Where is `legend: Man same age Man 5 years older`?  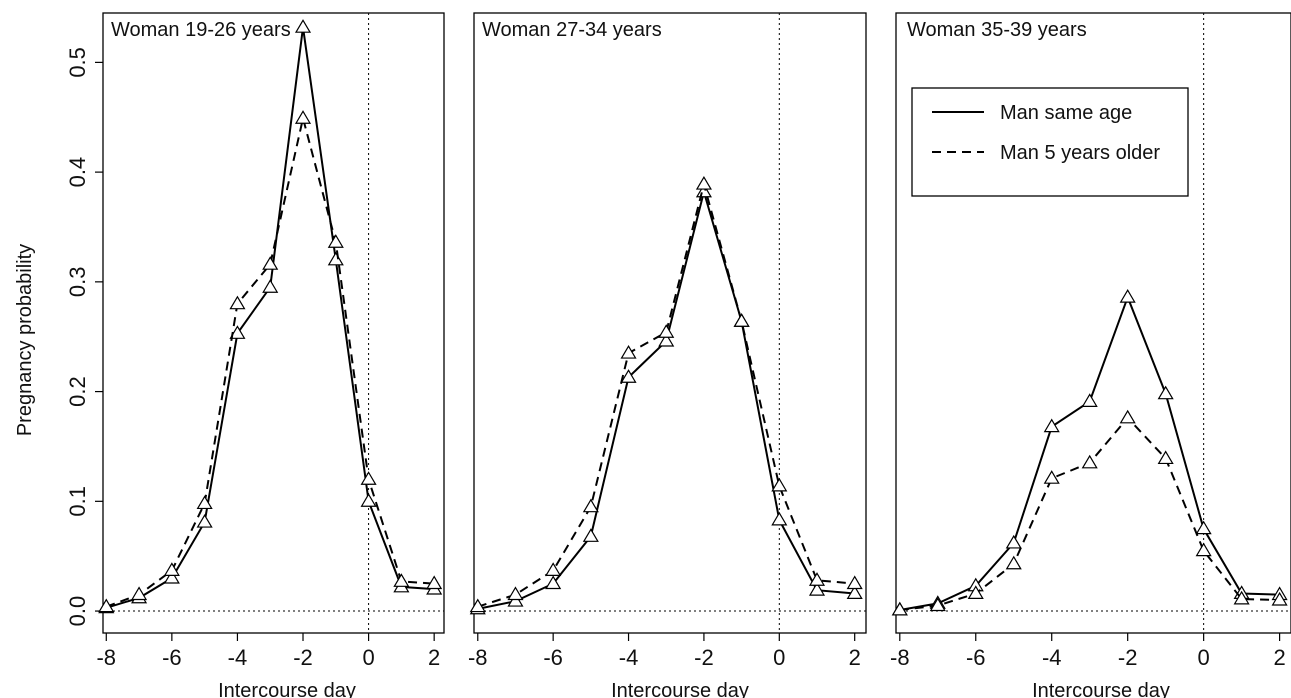 legend: Man same age Man 5 years older is located at coordinates (1050, 142).